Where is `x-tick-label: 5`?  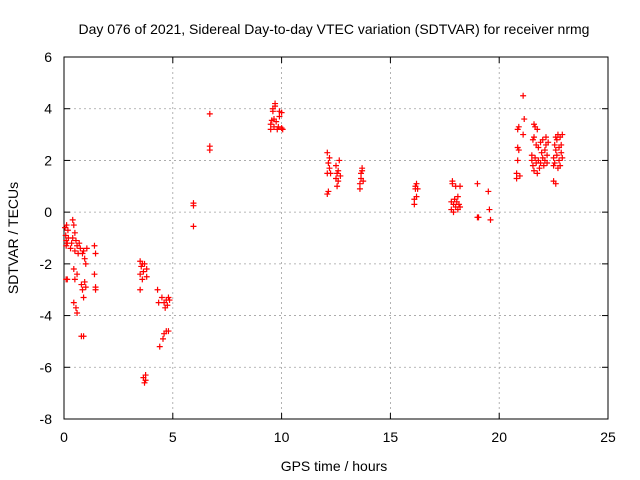
x-tick-label: 5 is located at coordinates (173, 437).